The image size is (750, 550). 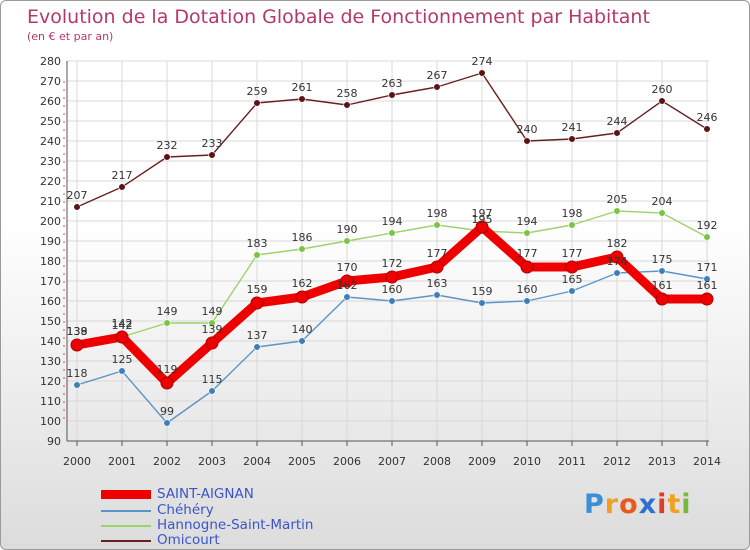 What do you see at coordinates (50, 61) in the screenshot?
I see `y-tick-label: 280` at bounding box center [50, 61].